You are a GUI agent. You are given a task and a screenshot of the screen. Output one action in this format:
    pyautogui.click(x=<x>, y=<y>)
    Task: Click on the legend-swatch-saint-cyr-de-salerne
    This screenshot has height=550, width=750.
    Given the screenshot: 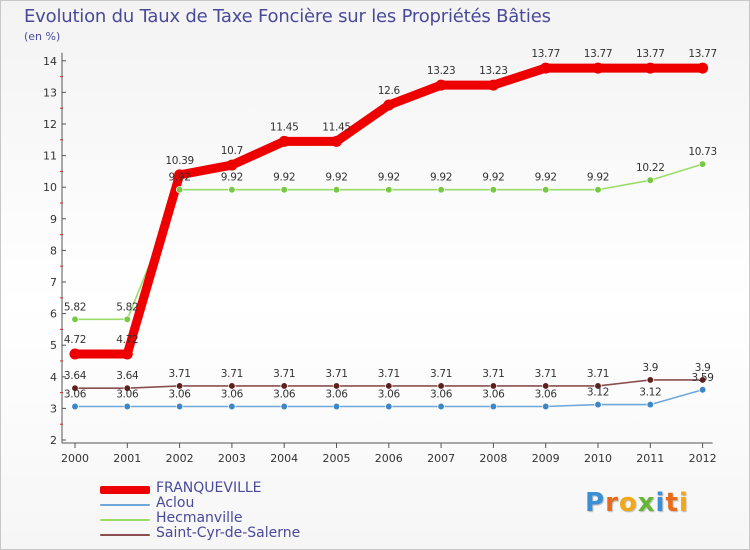 What is the action you would take?
    pyautogui.click(x=125, y=535)
    